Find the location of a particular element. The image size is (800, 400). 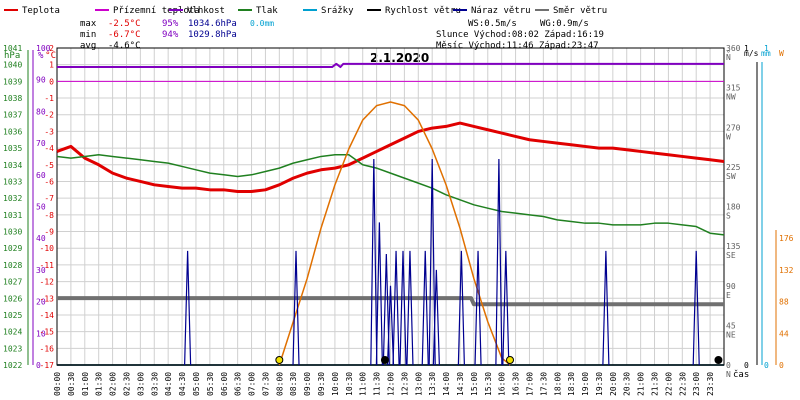

sun-times: Slunce Východ:08:02 Západ:16:19 is located at coordinates (520, 35).